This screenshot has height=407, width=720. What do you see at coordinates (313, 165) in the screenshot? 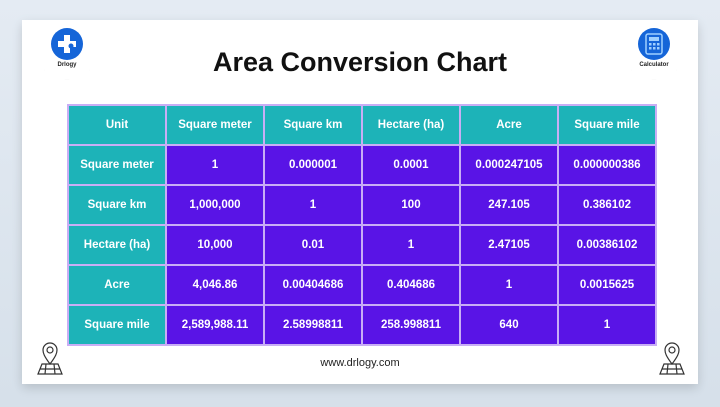
I see `table-cell: 0.000001` at bounding box center [313, 165].